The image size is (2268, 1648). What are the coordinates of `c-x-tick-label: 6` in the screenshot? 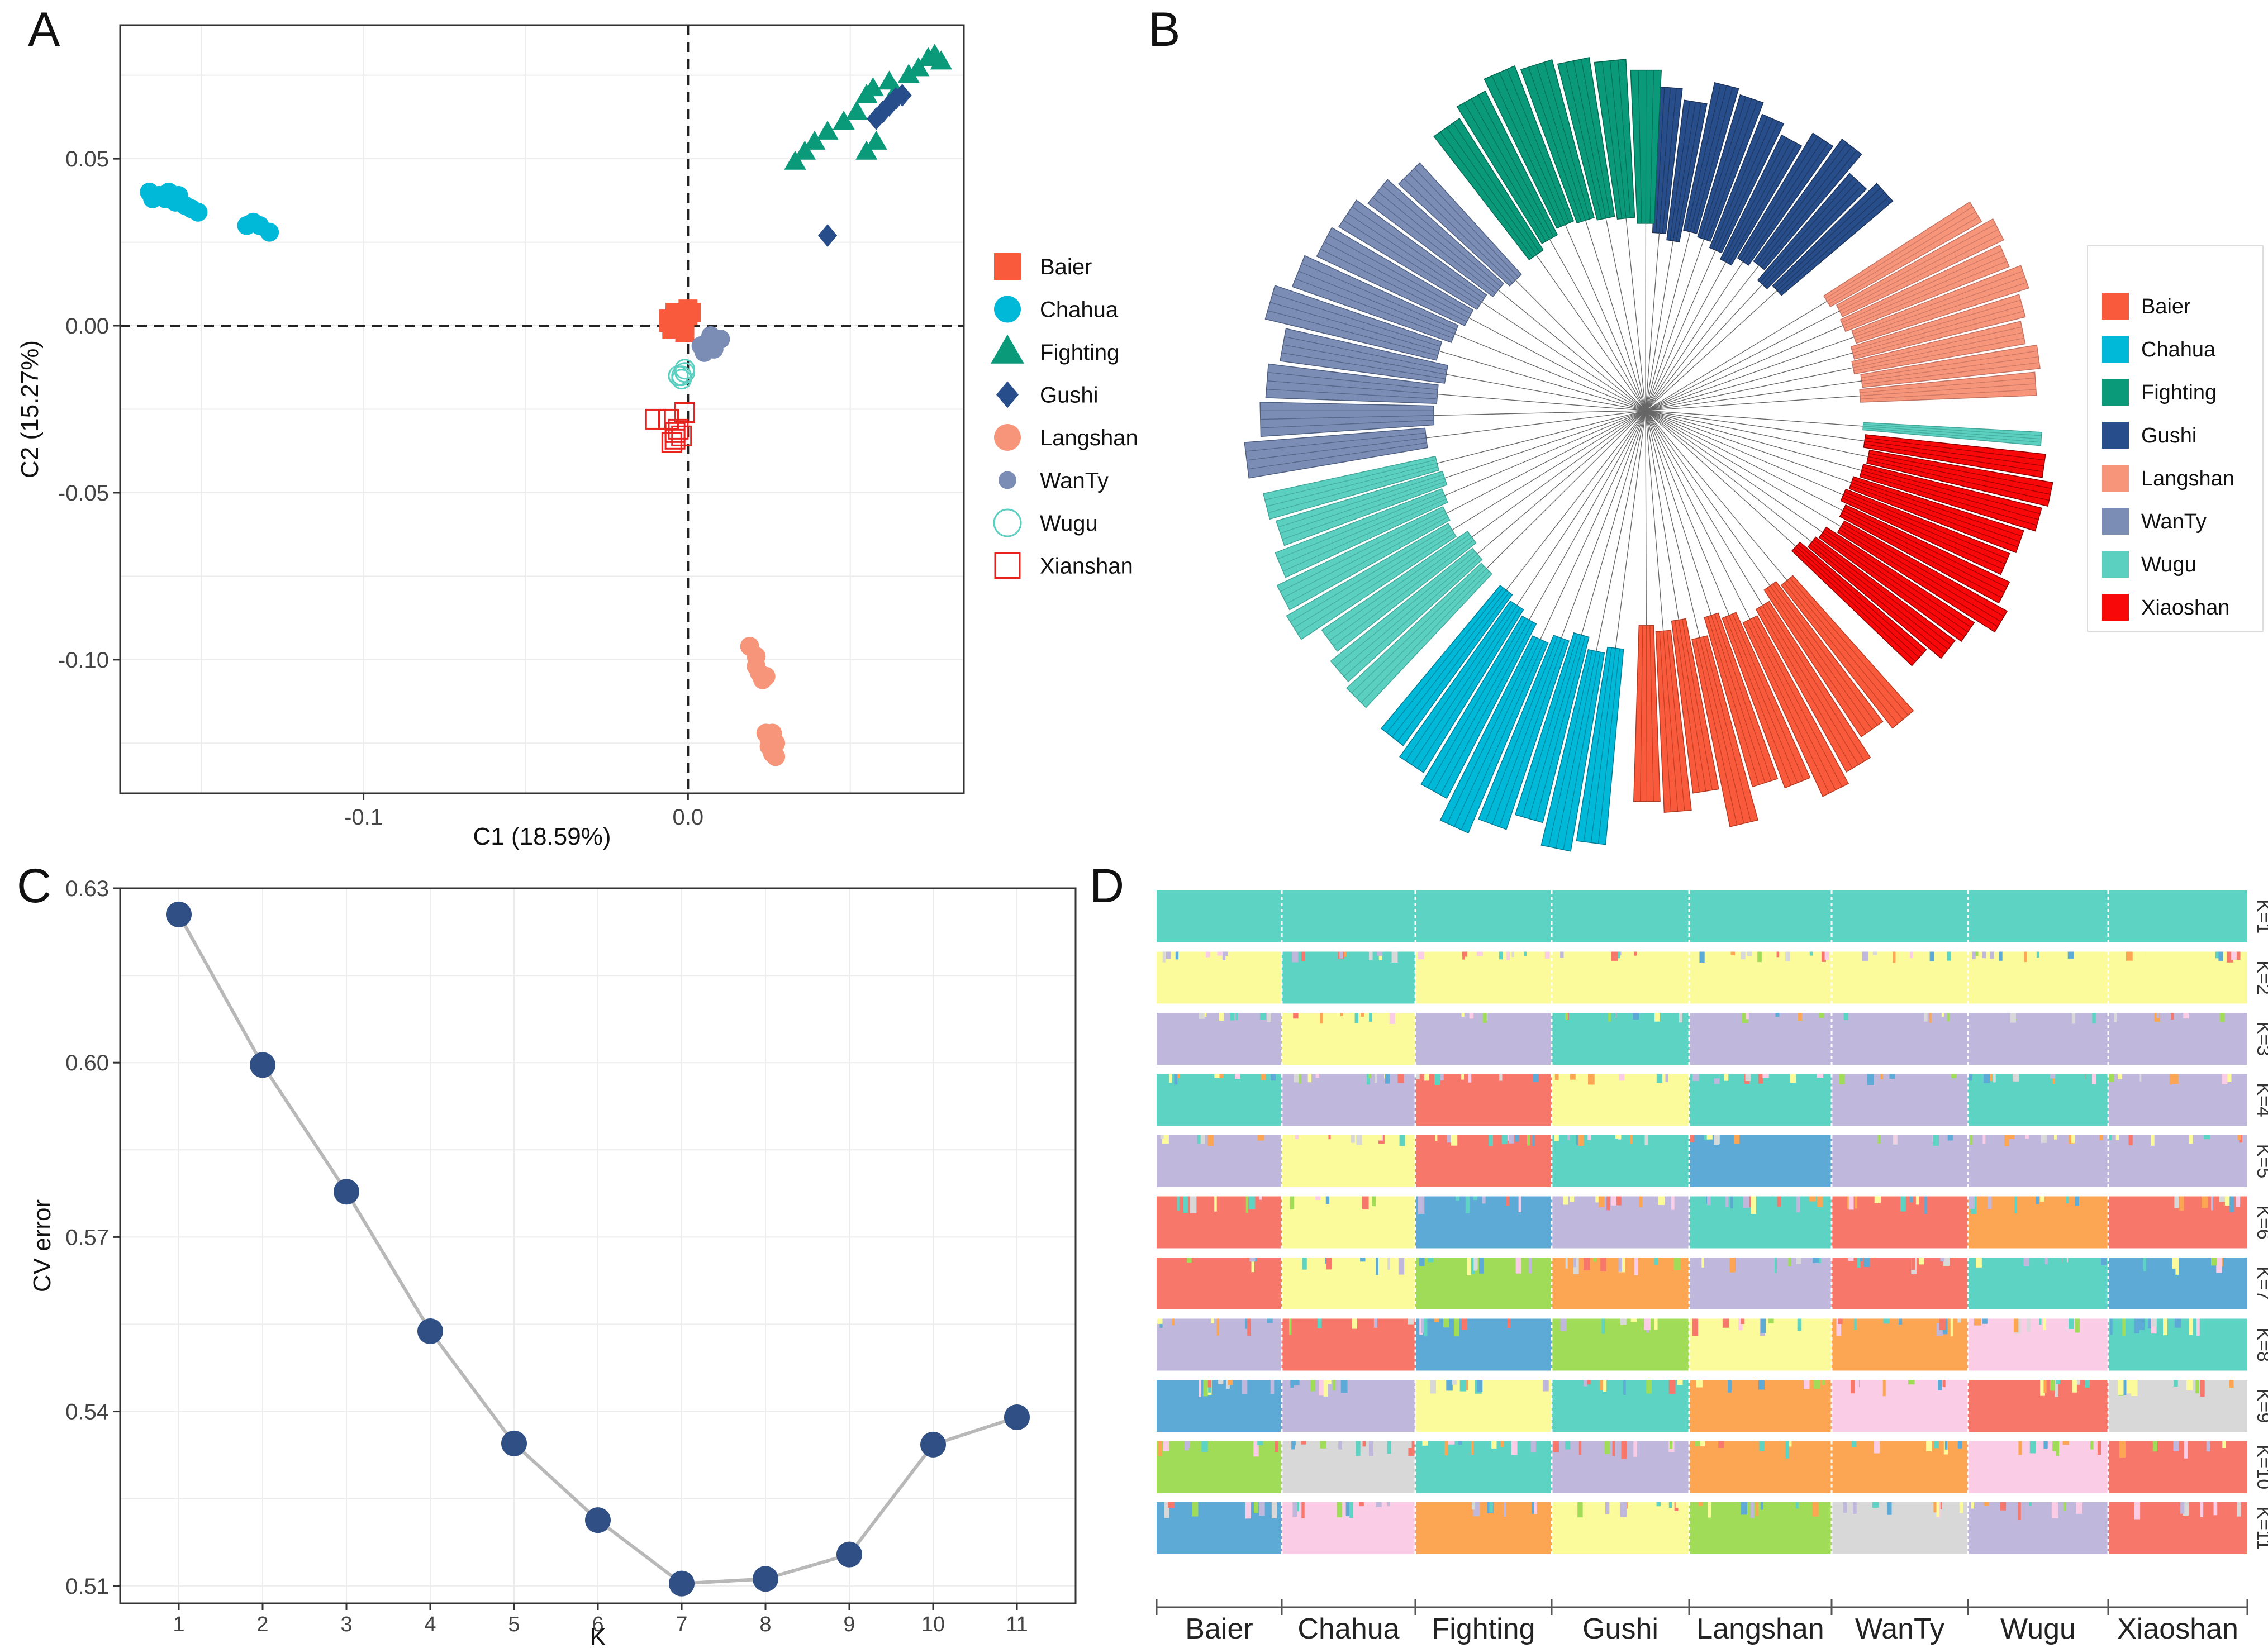 It's located at (597, 1624).